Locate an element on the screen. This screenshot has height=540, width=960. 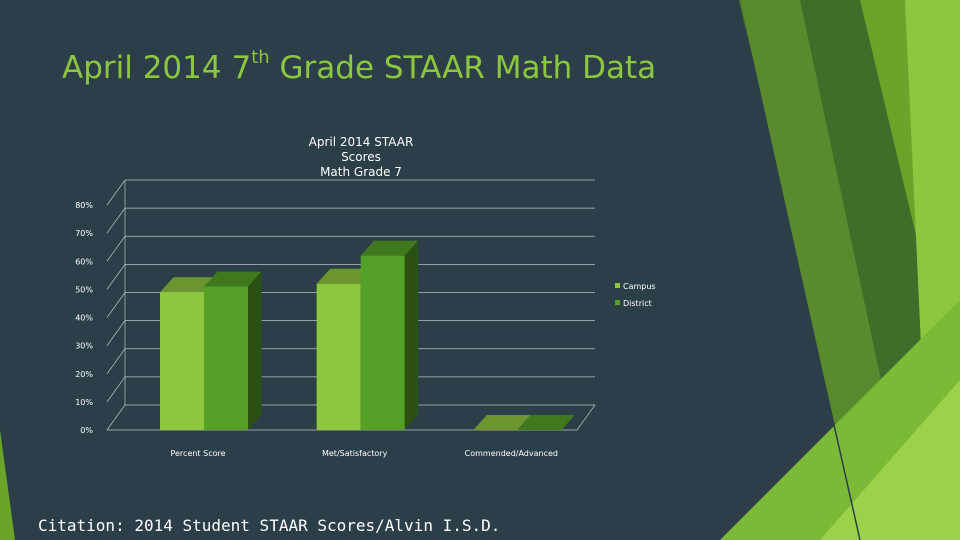
legend-label: Campus is located at coordinates (639, 286).